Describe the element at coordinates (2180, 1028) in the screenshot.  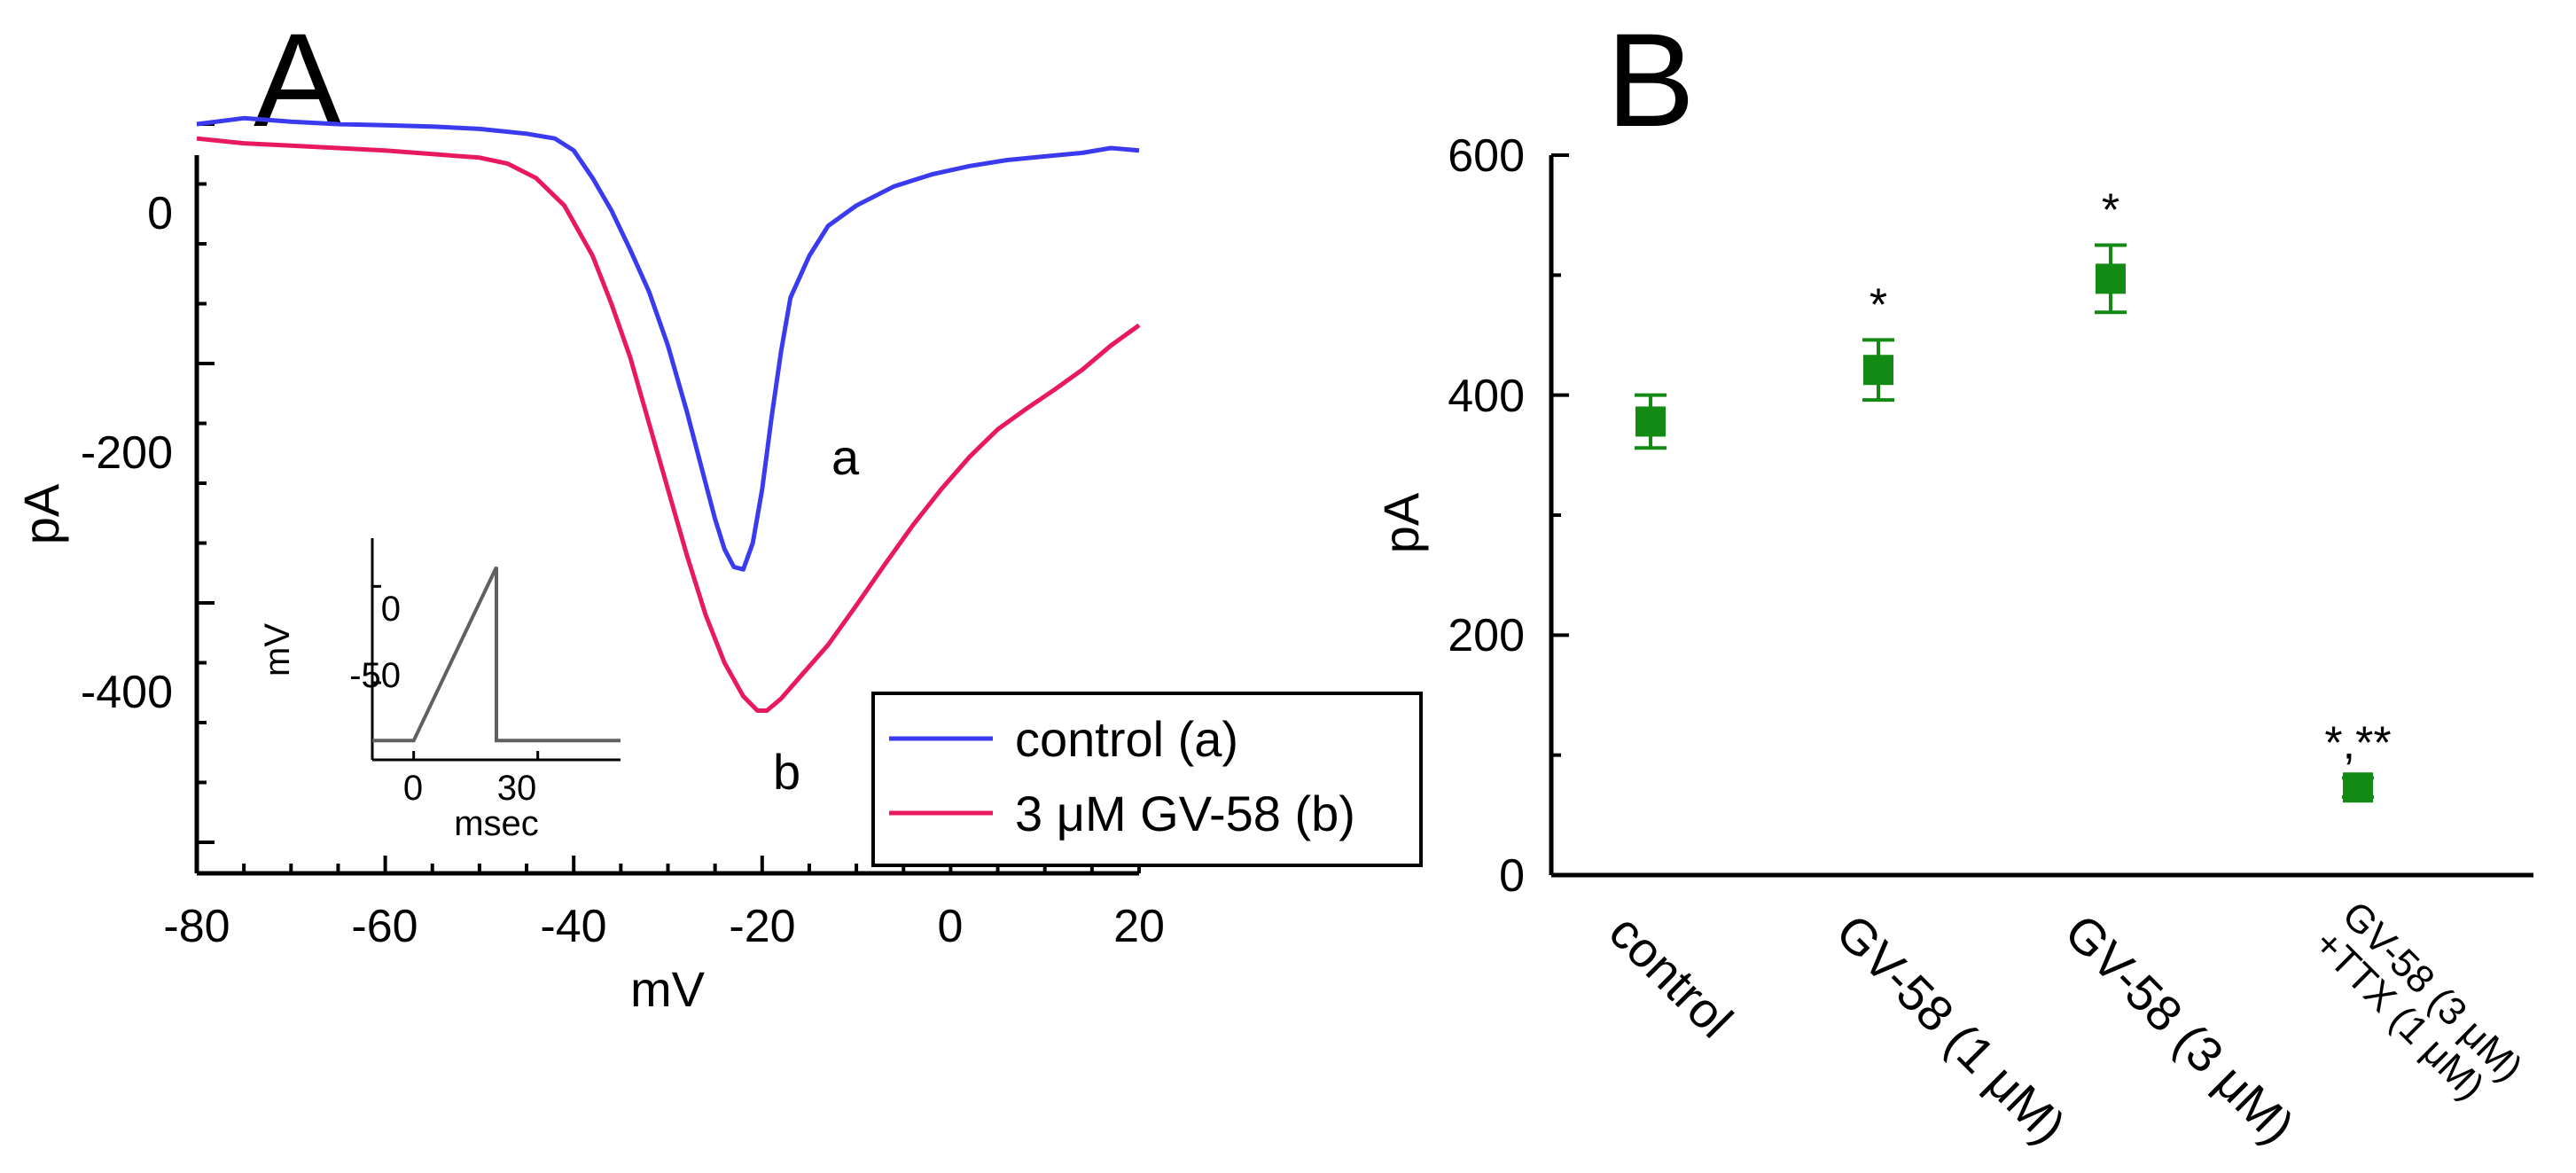
I see `b-category-label: GV-58 (3 μM)` at that location.